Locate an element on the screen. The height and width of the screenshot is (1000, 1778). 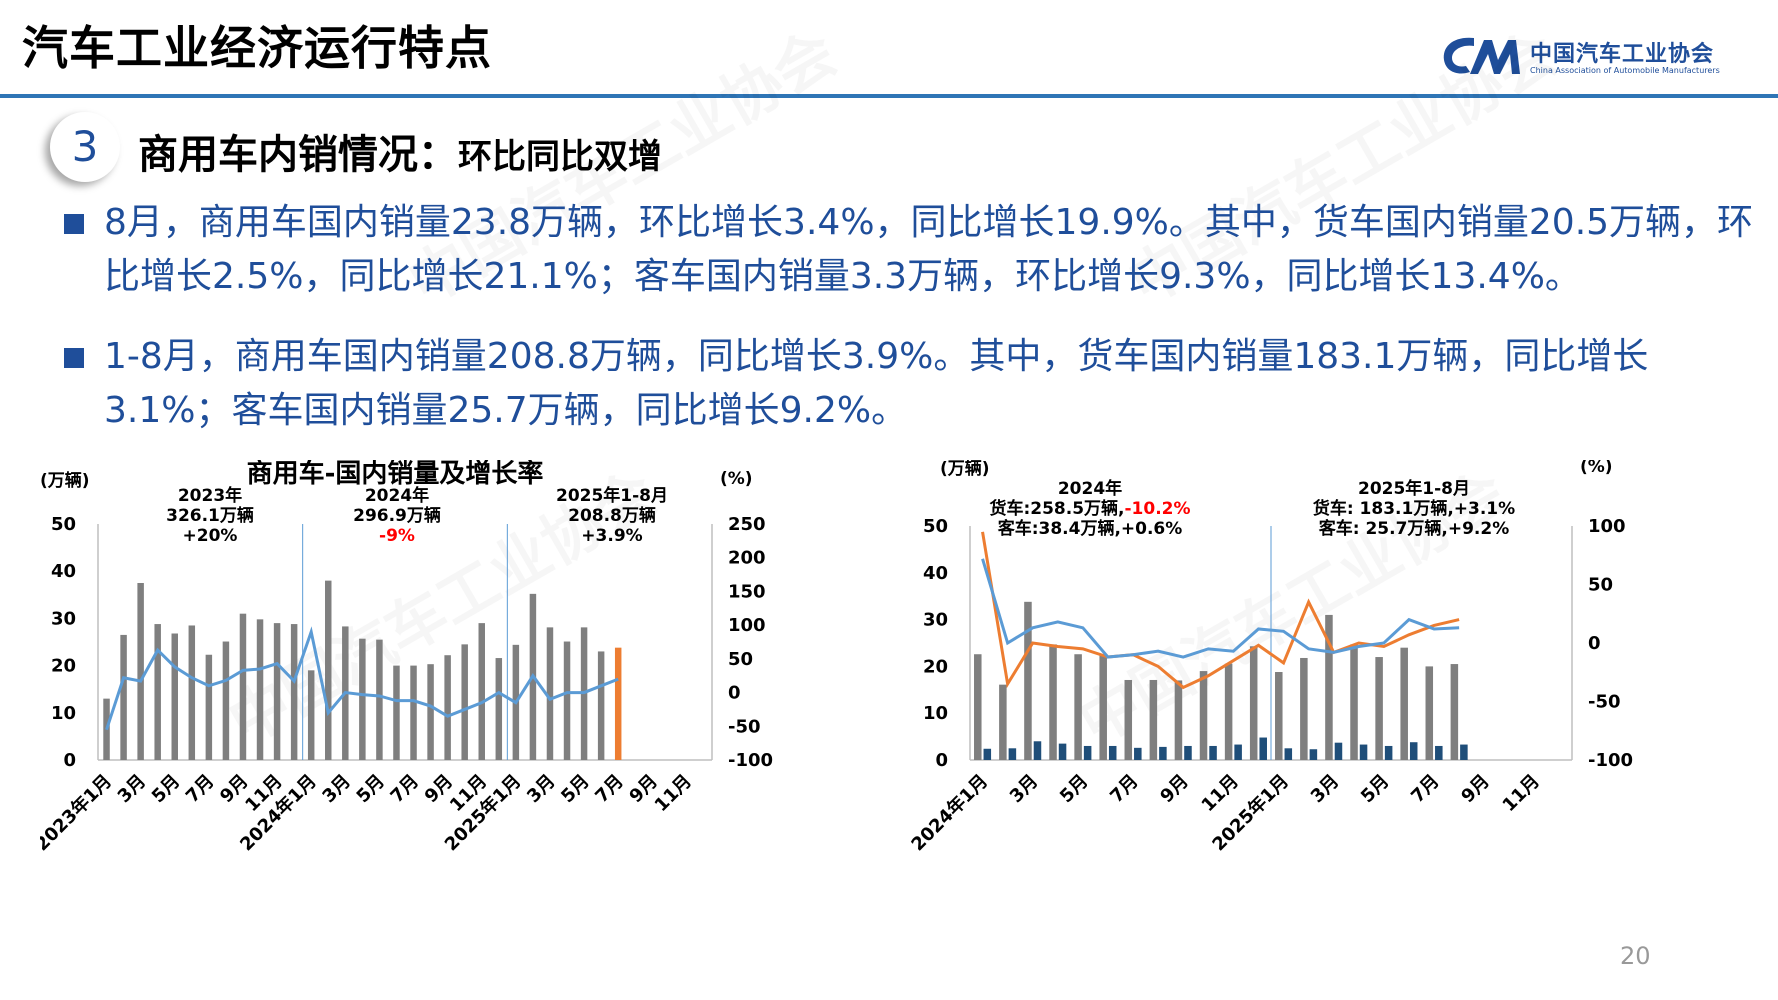
x-tick-label: 2023年1月 is located at coordinates (78, 812).